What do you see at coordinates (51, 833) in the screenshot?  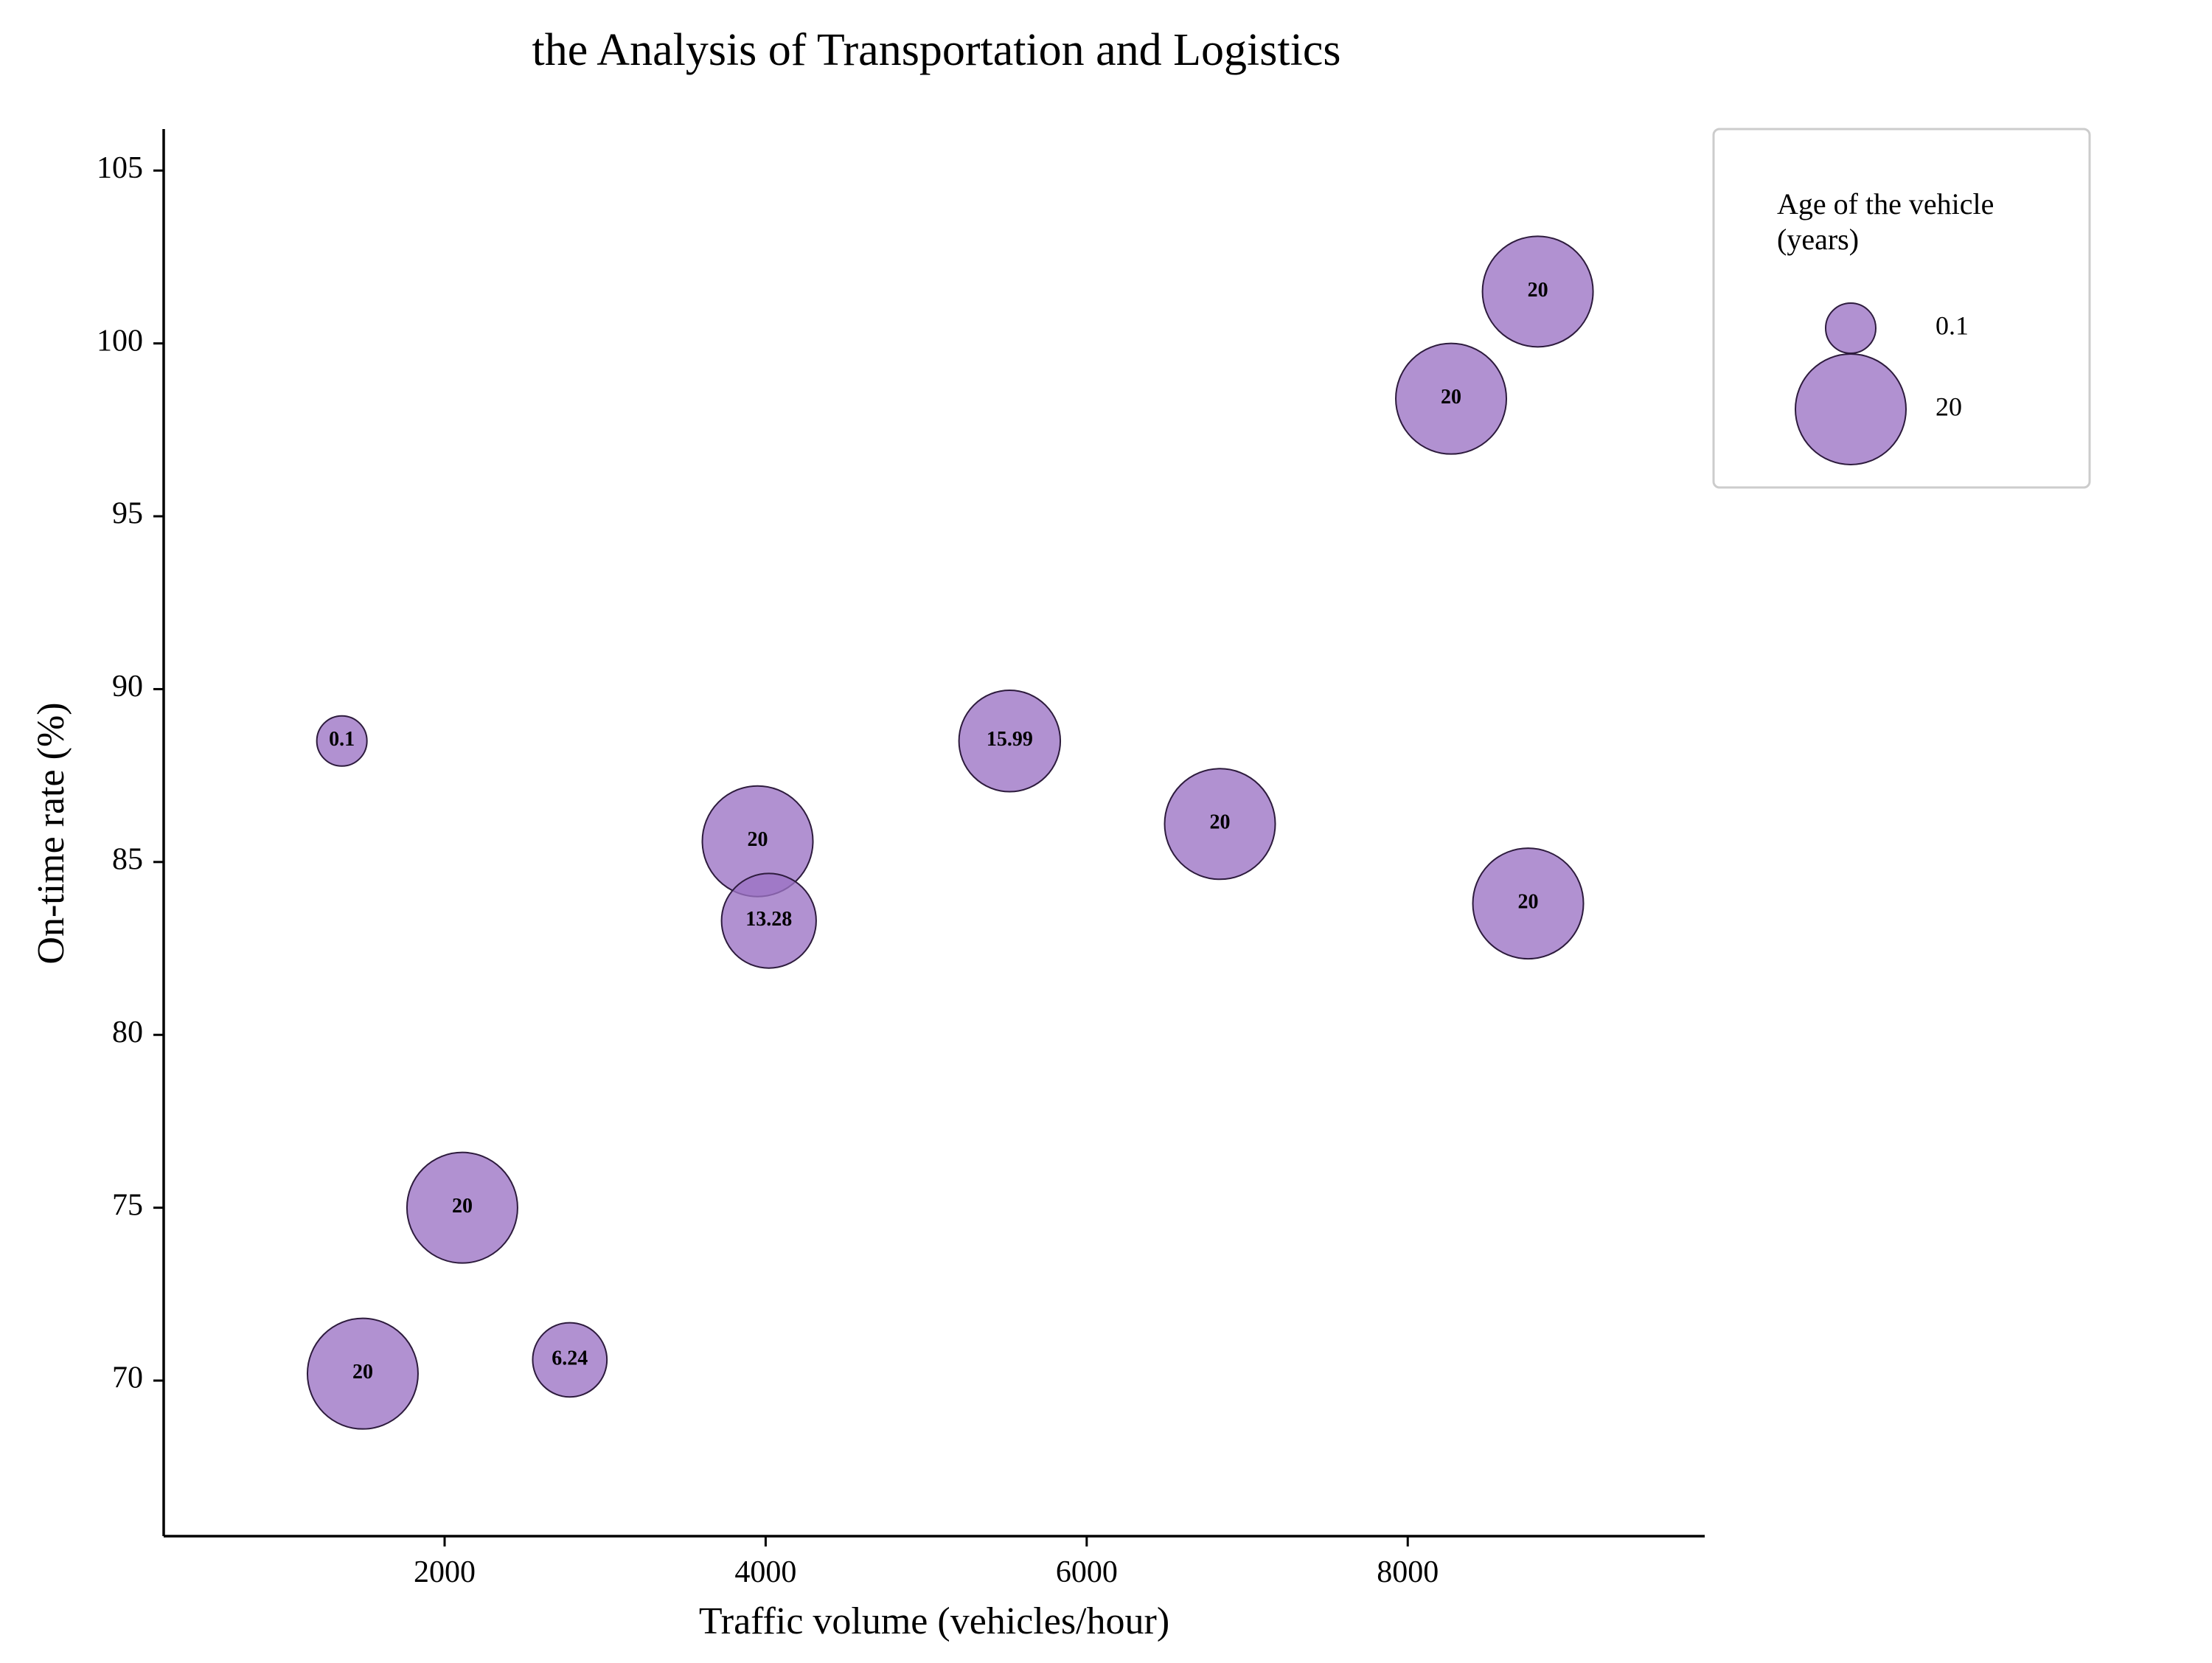 I see `y-axis-label: On-time rate (%)` at bounding box center [51, 833].